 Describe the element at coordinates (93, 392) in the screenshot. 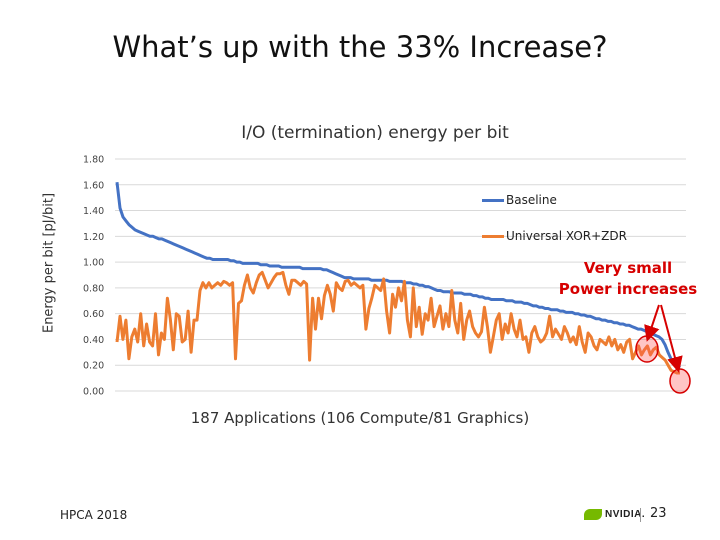

I see `y-tick-label: 0.00` at that location.